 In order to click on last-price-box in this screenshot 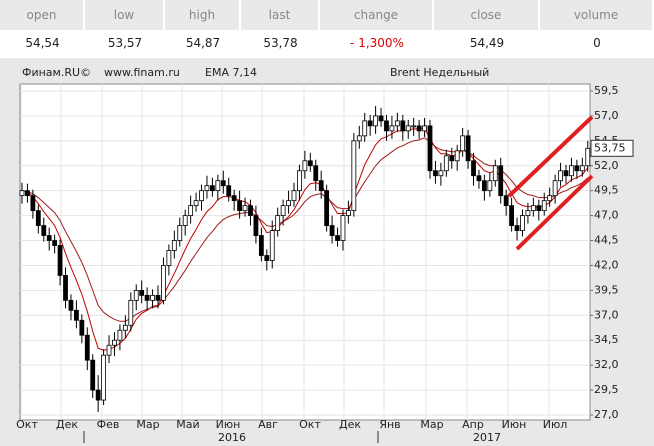, I will do `click(612, 148)`.